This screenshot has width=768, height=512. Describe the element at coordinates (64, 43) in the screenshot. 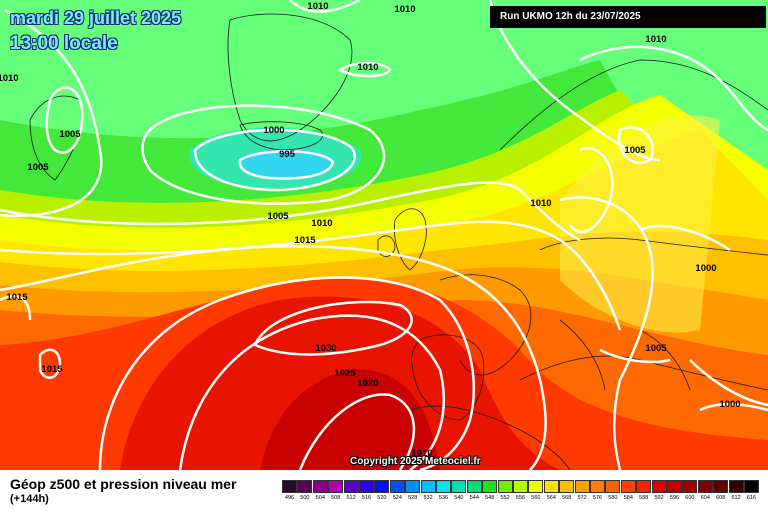

I see `forecast-time: 13:00 locale` at that location.